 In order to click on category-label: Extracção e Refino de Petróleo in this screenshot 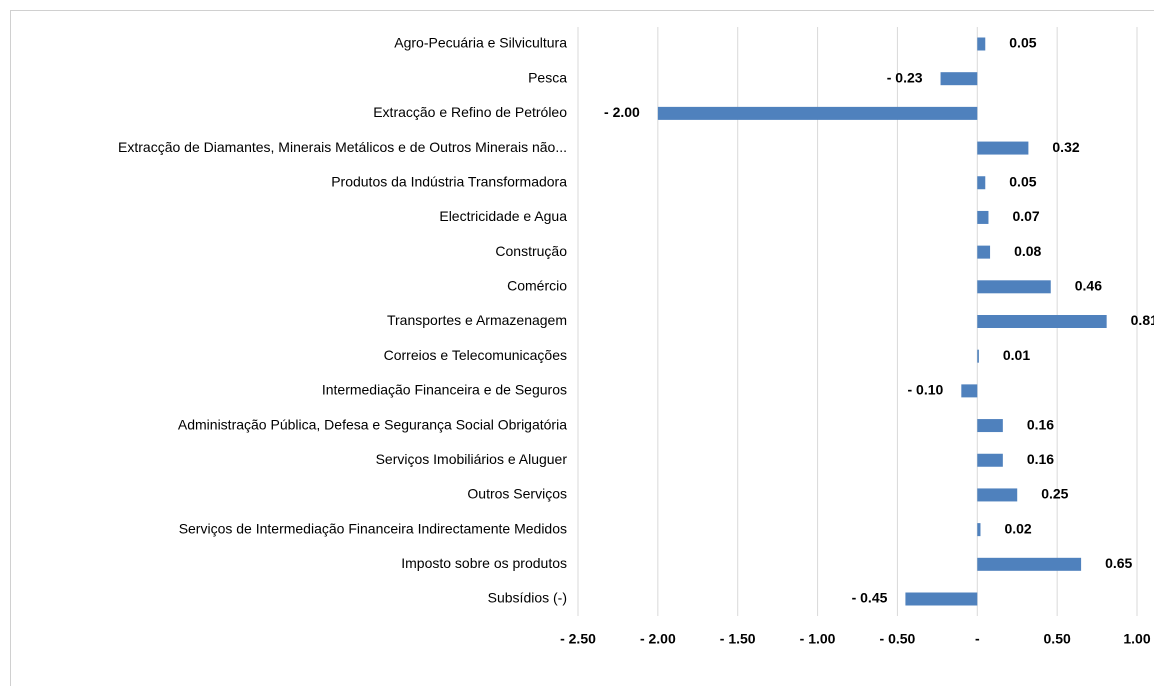, I will do `click(470, 112)`.